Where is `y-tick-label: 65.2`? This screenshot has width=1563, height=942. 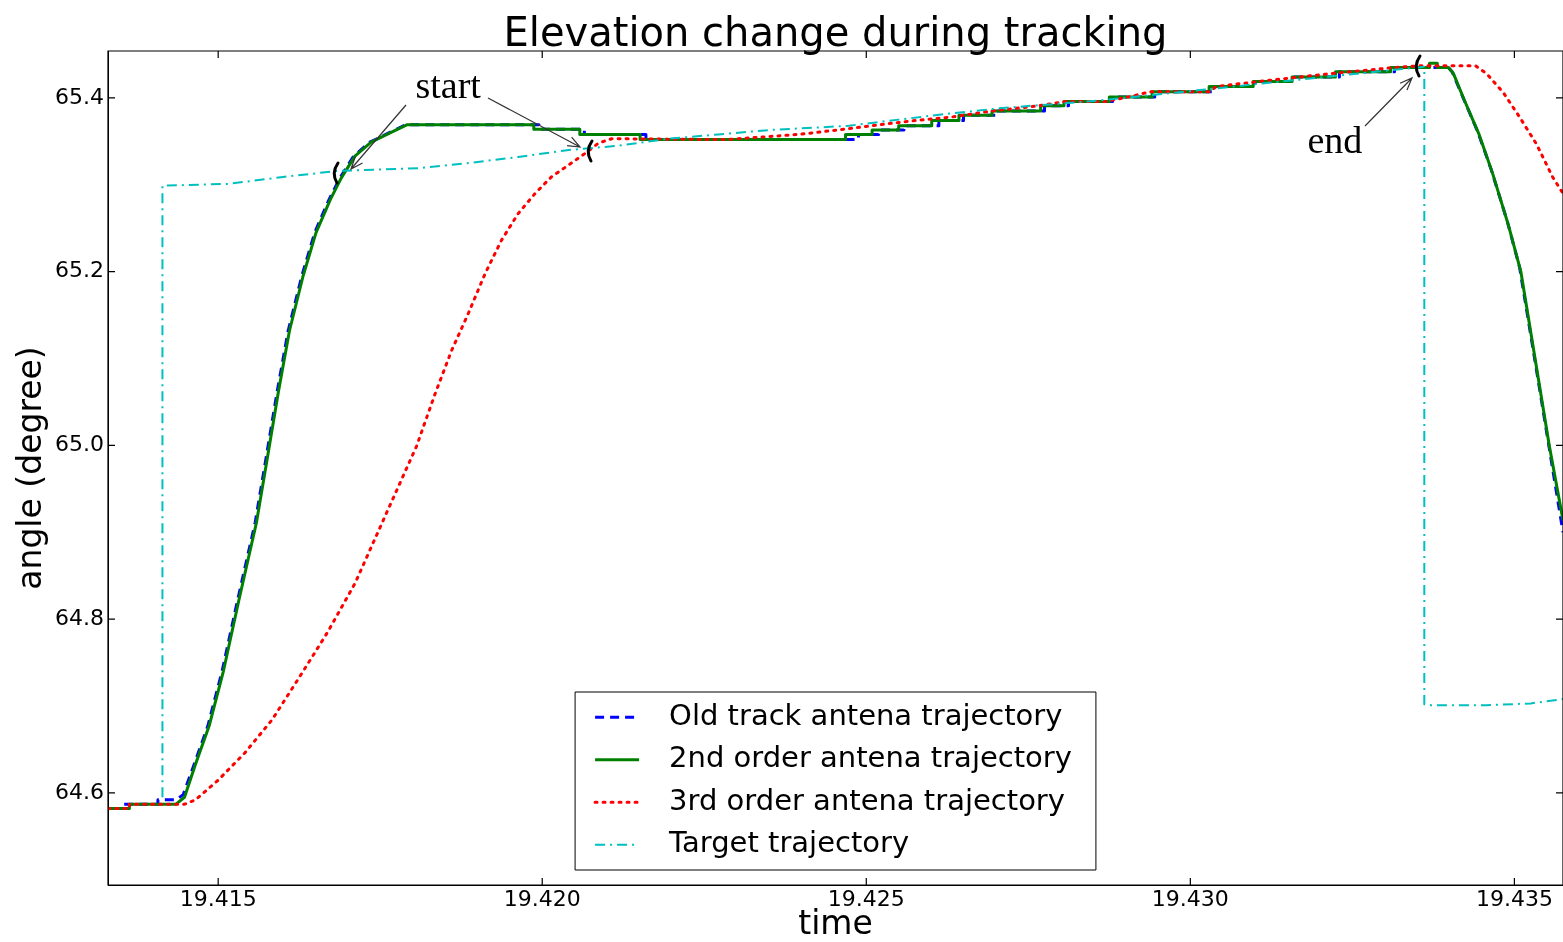
y-tick-label: 65.2 is located at coordinates (79, 270).